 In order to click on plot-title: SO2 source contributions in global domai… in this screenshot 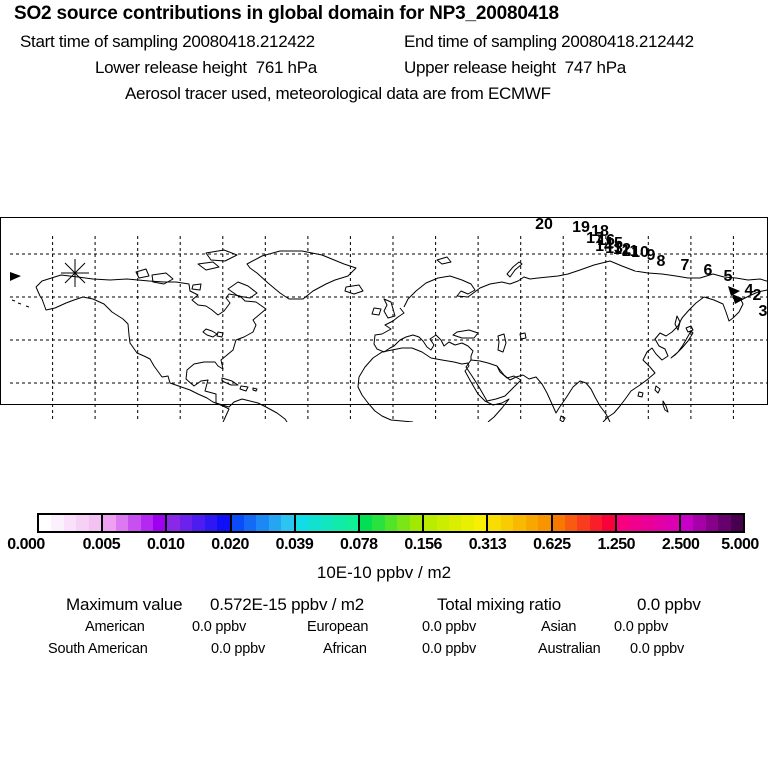, I will do `click(286, 13)`.